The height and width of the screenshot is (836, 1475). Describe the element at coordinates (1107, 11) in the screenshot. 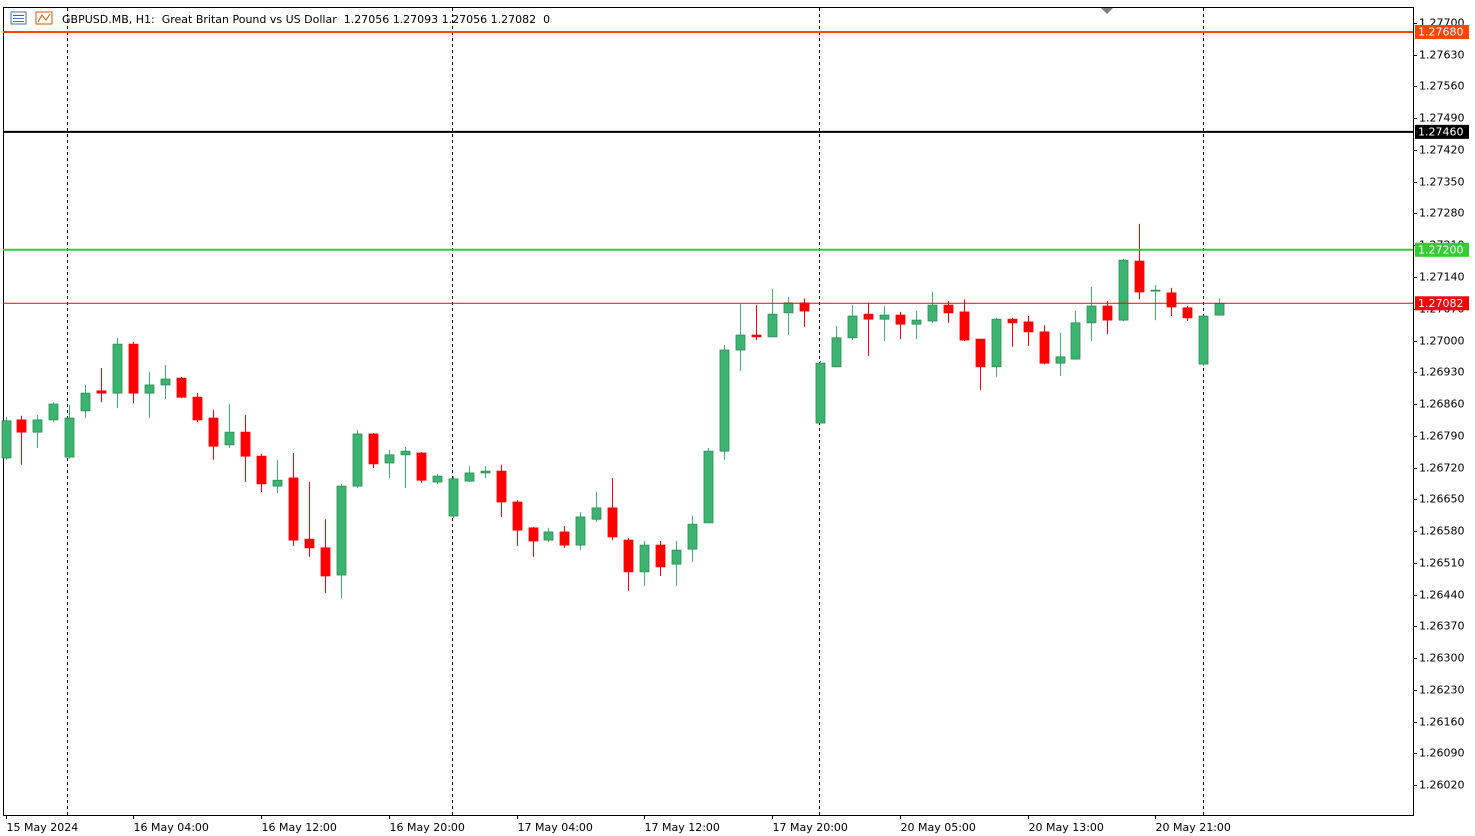

I see `shift-marker` at that location.